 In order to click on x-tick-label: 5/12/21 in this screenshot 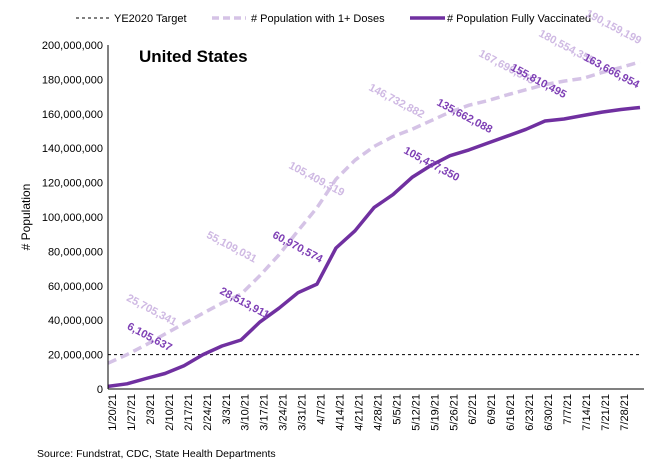, I will do `click(416, 412)`.